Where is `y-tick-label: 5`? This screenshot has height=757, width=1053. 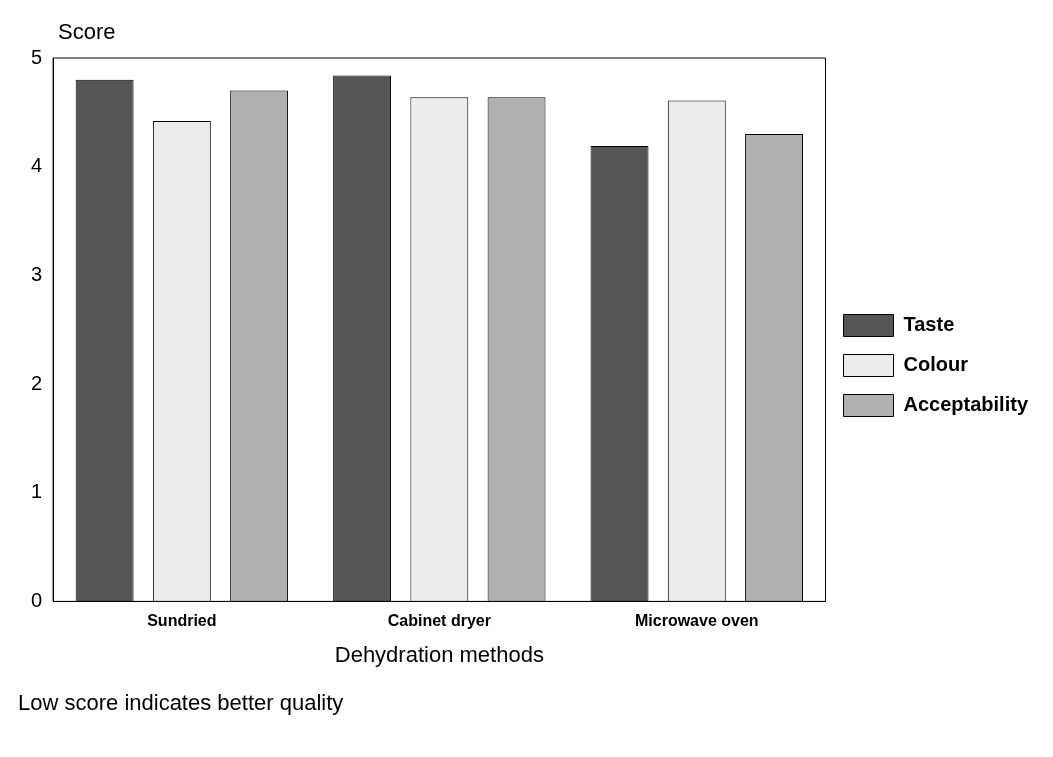
y-tick-label: 5 is located at coordinates (37, 56).